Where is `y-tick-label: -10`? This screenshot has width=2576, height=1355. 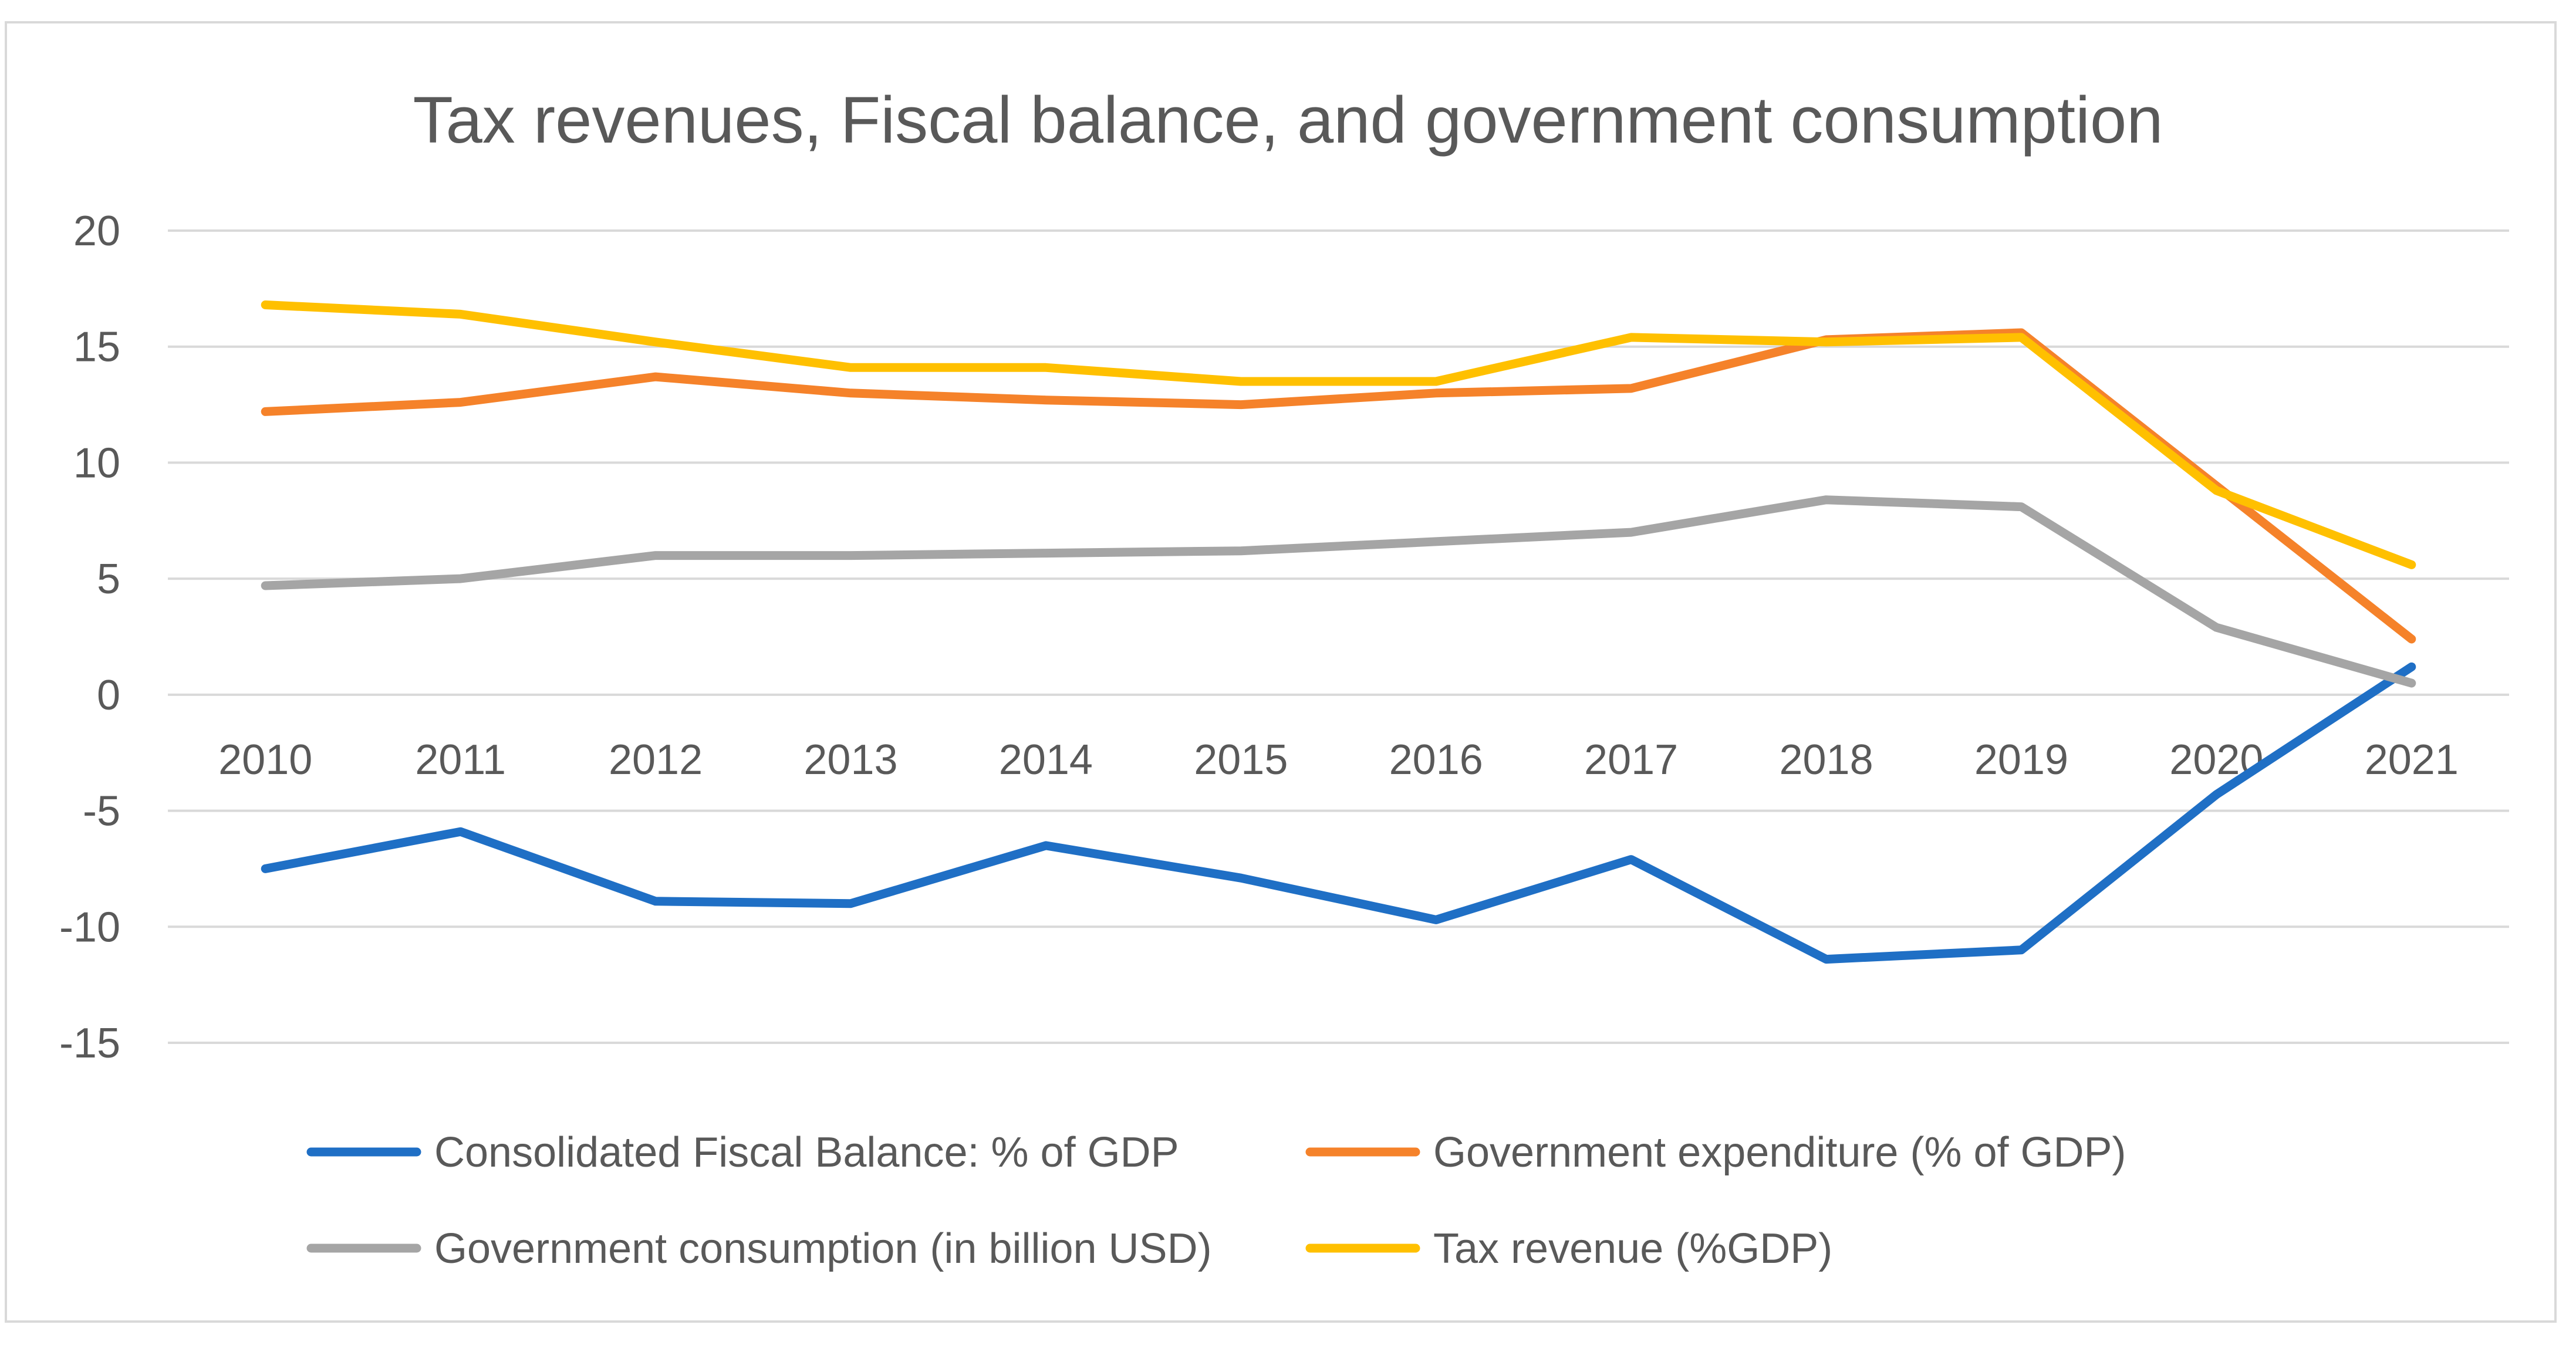 y-tick-label: -10 is located at coordinates (89, 927).